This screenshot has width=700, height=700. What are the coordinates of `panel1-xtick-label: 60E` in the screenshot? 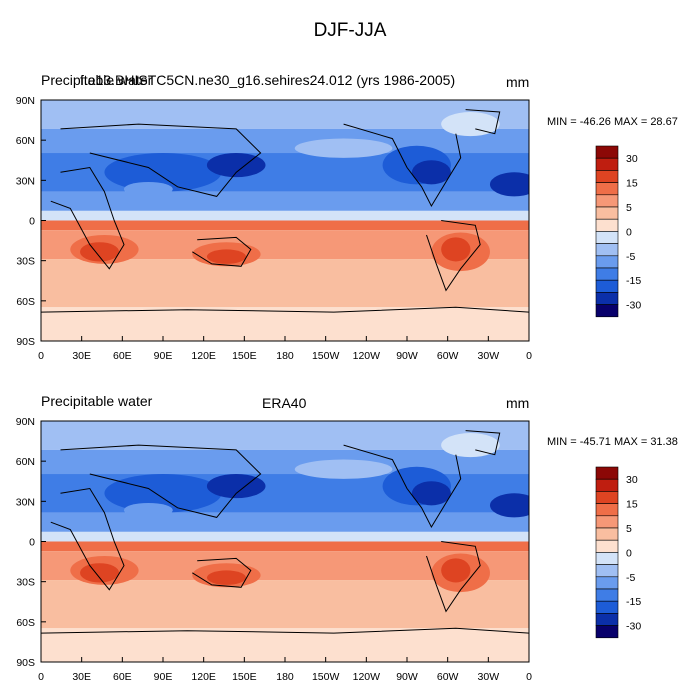 It's located at (122, 356).